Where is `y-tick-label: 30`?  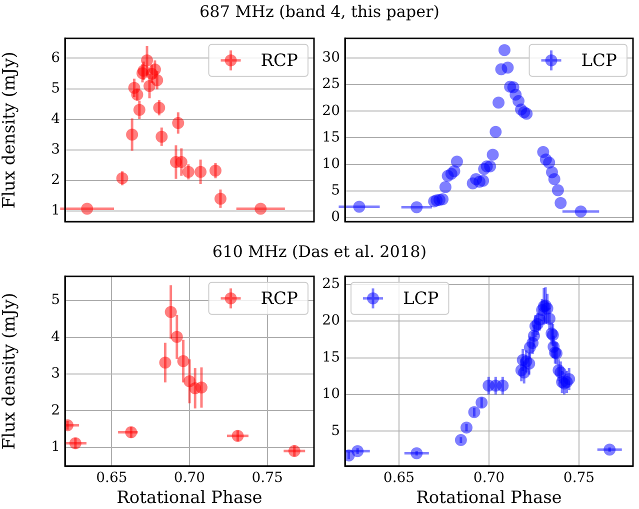 y-tick-label: 30 is located at coordinates (331, 58).